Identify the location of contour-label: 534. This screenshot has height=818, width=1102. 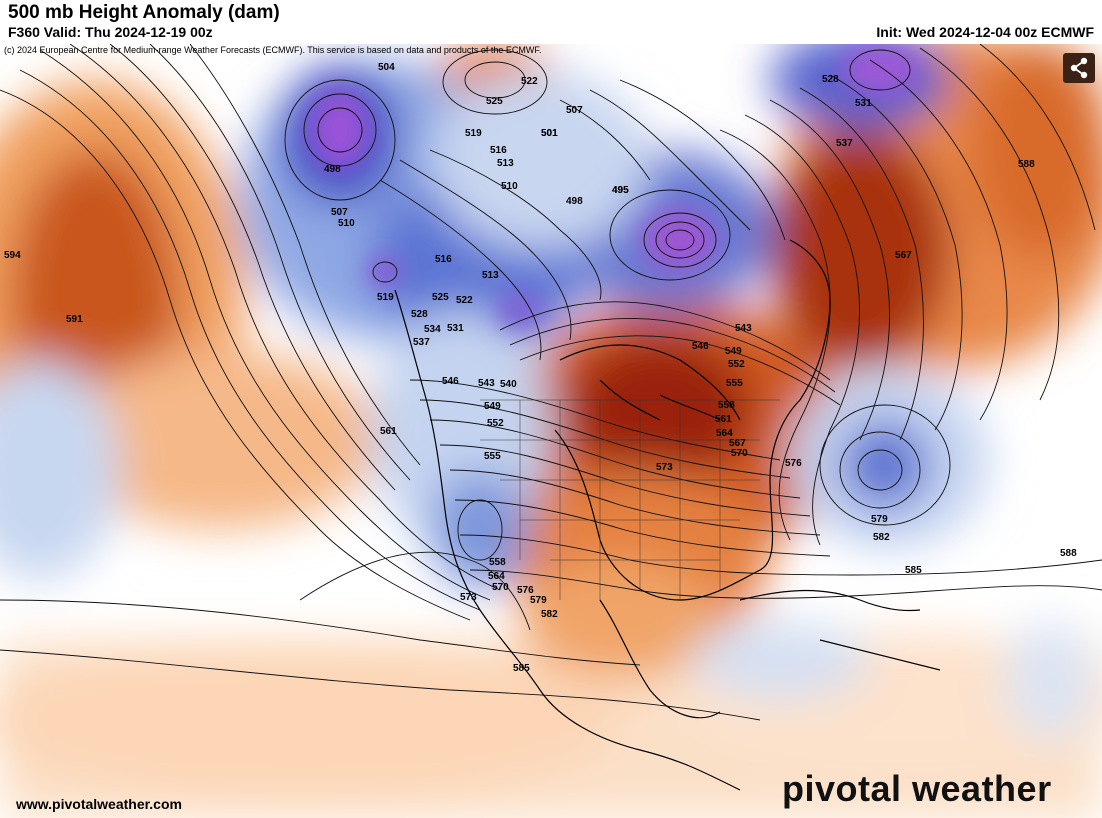
(432, 329).